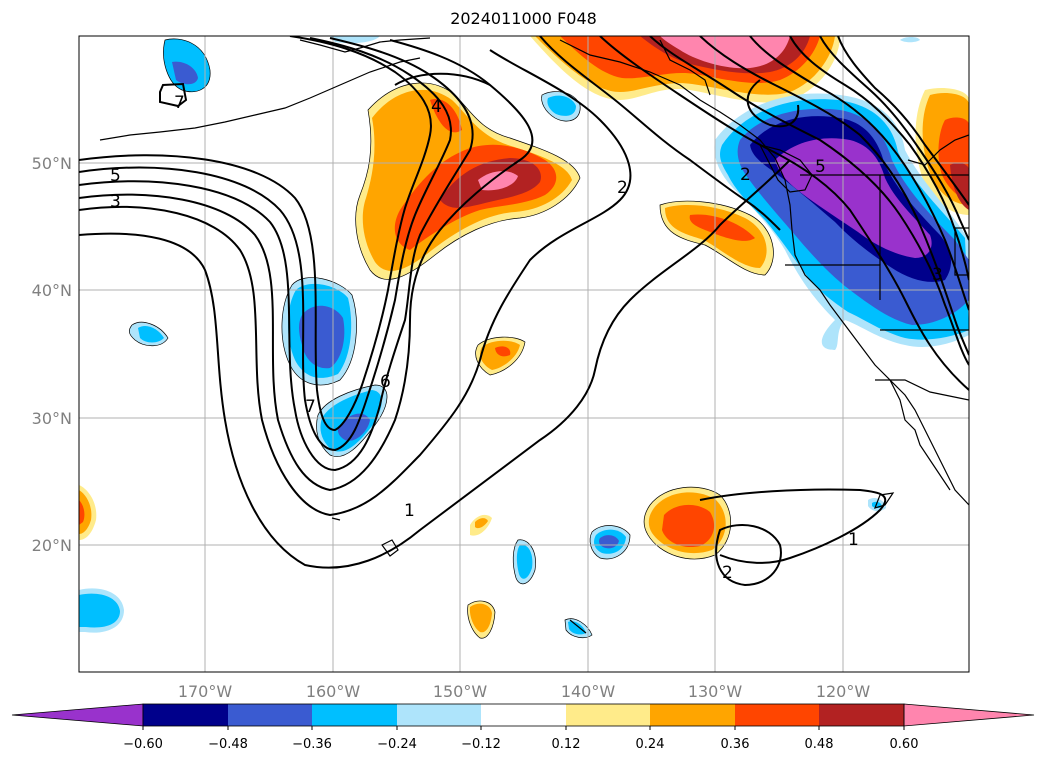 This screenshot has width=1047, height=765. What do you see at coordinates (969, 715) in the screenshot?
I see `colorbar-extend-high` at bounding box center [969, 715].